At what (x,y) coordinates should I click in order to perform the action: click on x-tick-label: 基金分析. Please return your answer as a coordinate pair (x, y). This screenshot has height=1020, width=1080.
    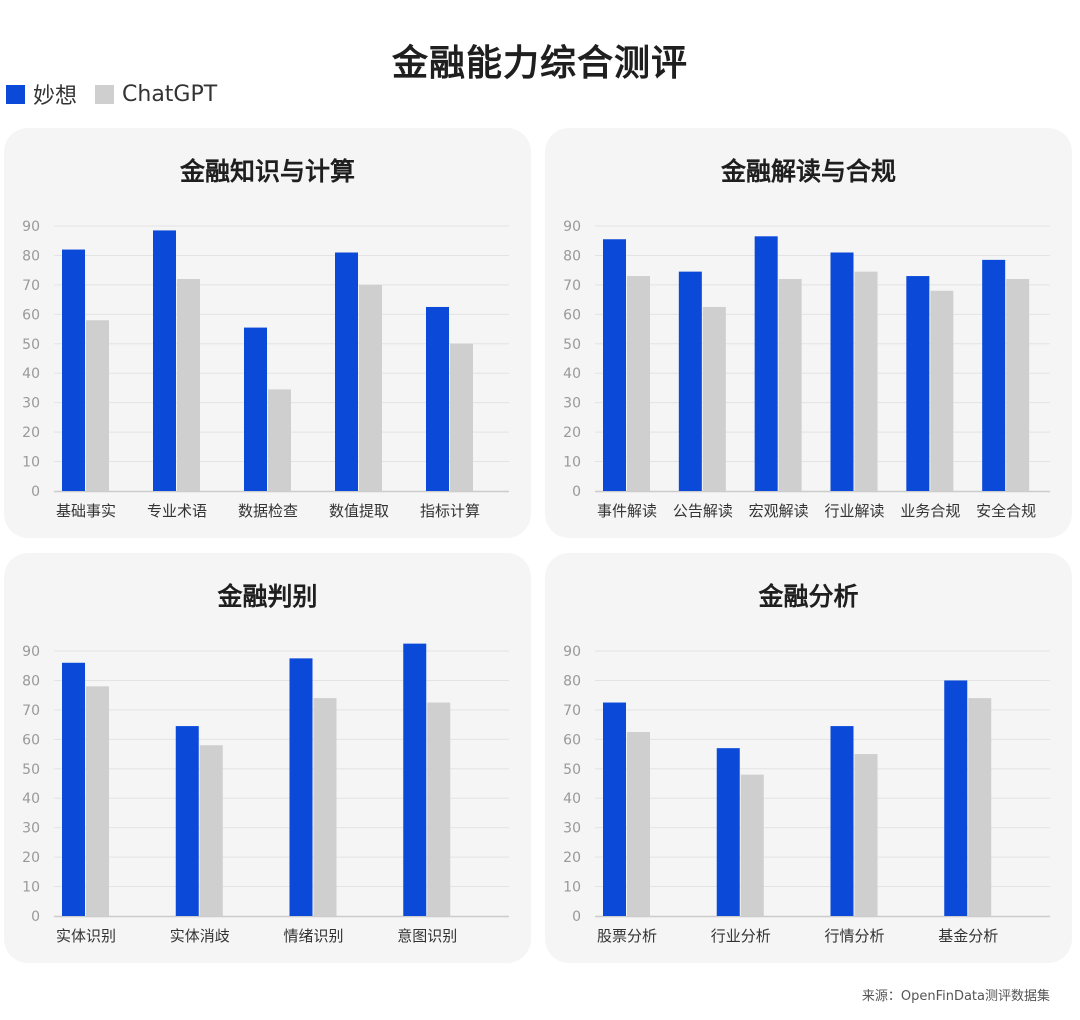
    Looking at the image, I should click on (968, 936).